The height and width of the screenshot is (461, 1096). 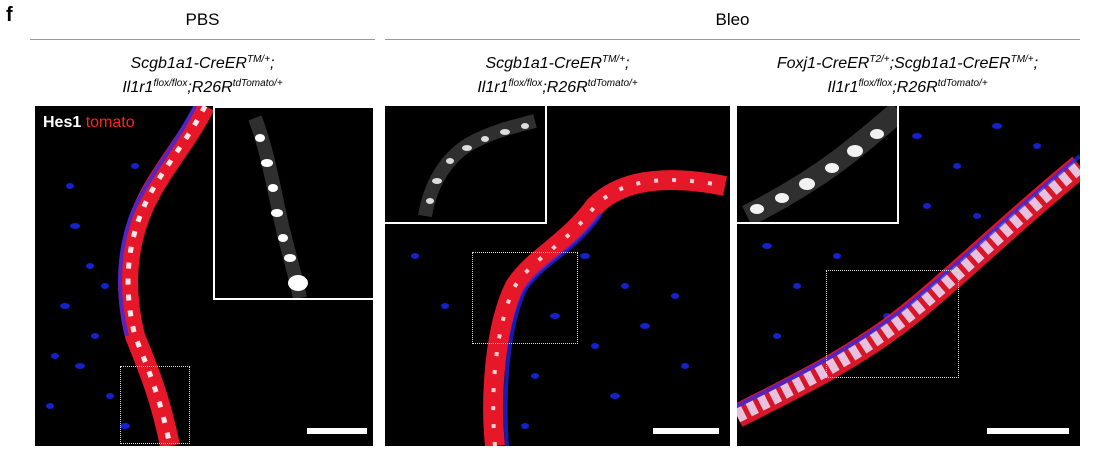 I want to click on group-title-pbs: PBS, so click(x=202, y=19).